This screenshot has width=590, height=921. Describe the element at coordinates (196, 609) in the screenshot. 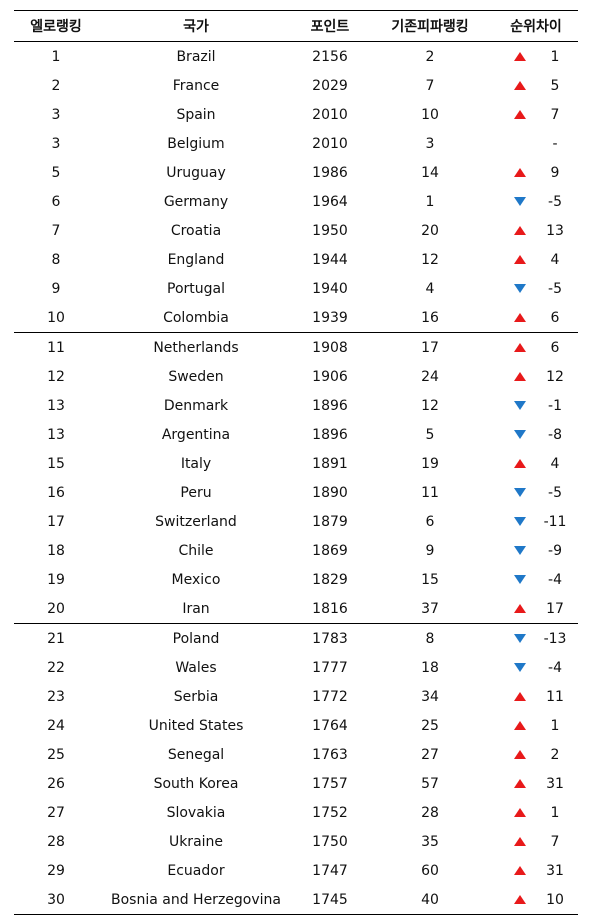

I see `nation-cell: Iran` at that location.